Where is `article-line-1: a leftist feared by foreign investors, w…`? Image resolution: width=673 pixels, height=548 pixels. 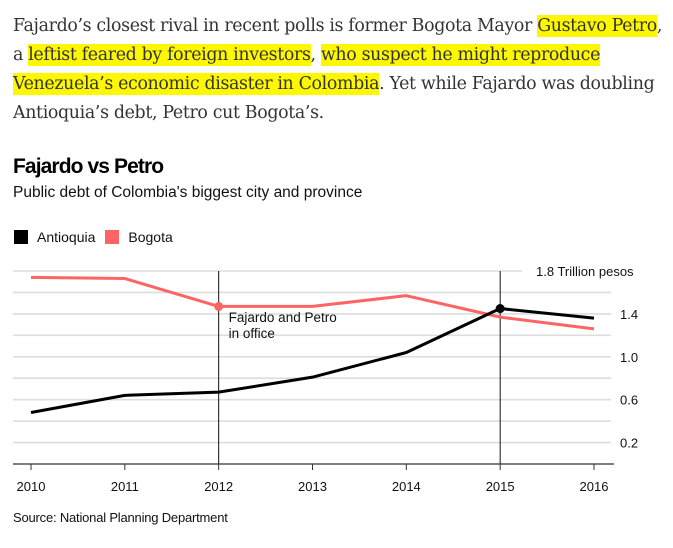
article-line-1: a leftist feared by foreign investors, w… is located at coordinates (340, 55).